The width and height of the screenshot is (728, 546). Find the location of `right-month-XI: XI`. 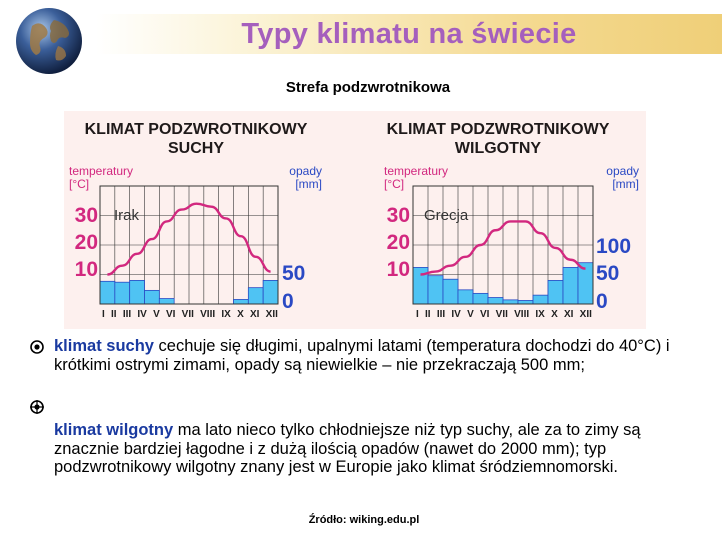

right-month-XI: XI is located at coordinates (568, 314).